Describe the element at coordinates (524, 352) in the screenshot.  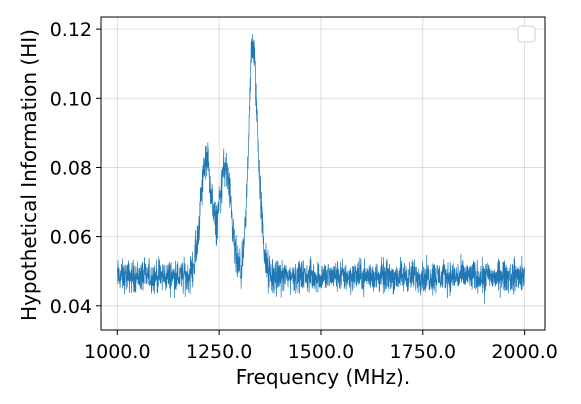
I see `x-tick-label: 2000.0` at that location.